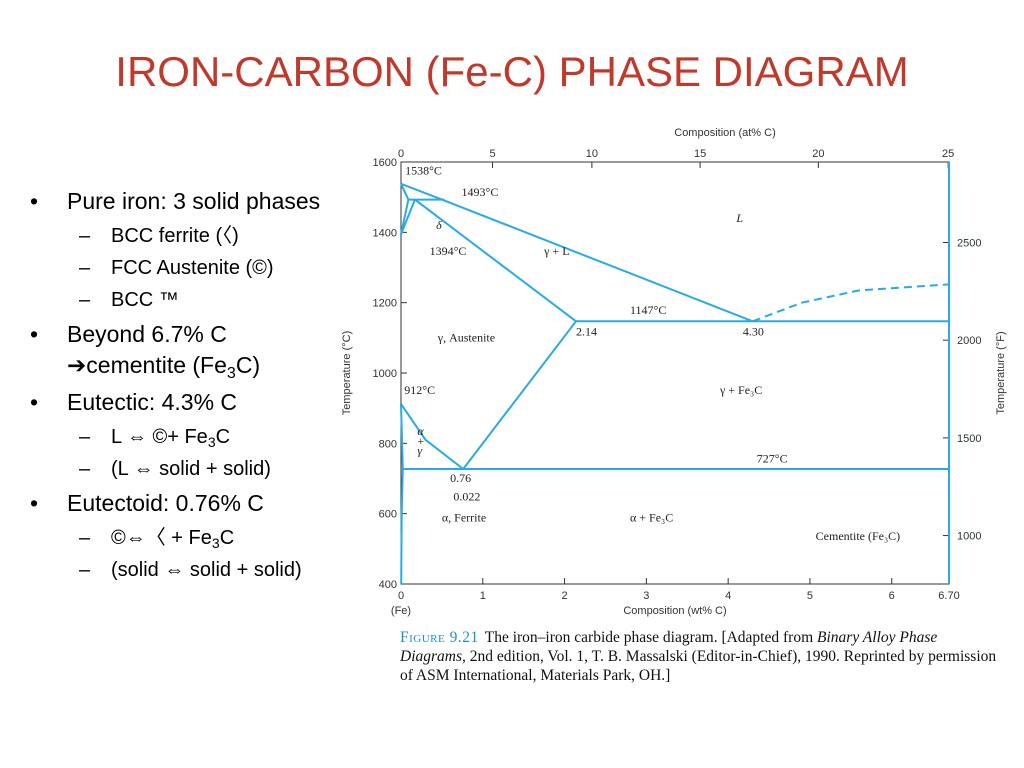 This screenshot has height=768, width=1024. I want to click on bullet-text: Pure iron: 3 solid phases, so click(194, 201).